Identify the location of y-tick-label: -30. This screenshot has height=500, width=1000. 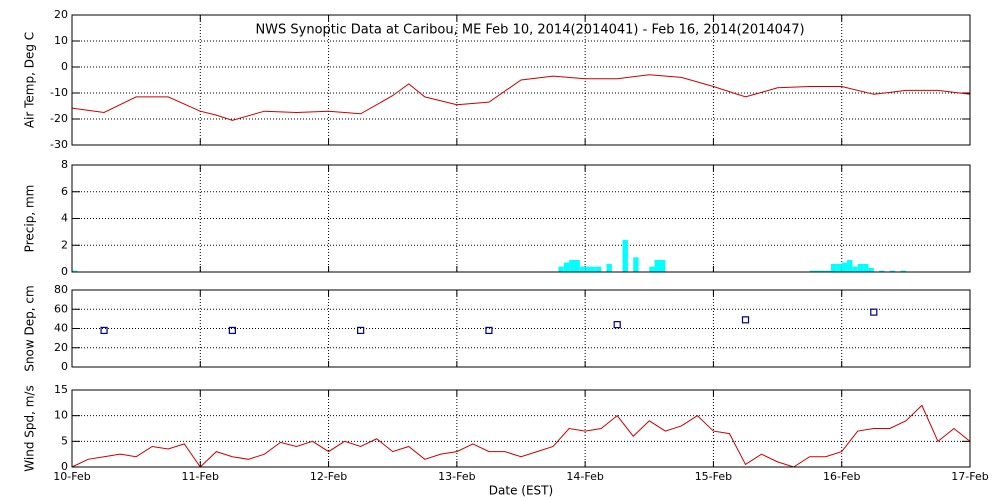
(59, 144).